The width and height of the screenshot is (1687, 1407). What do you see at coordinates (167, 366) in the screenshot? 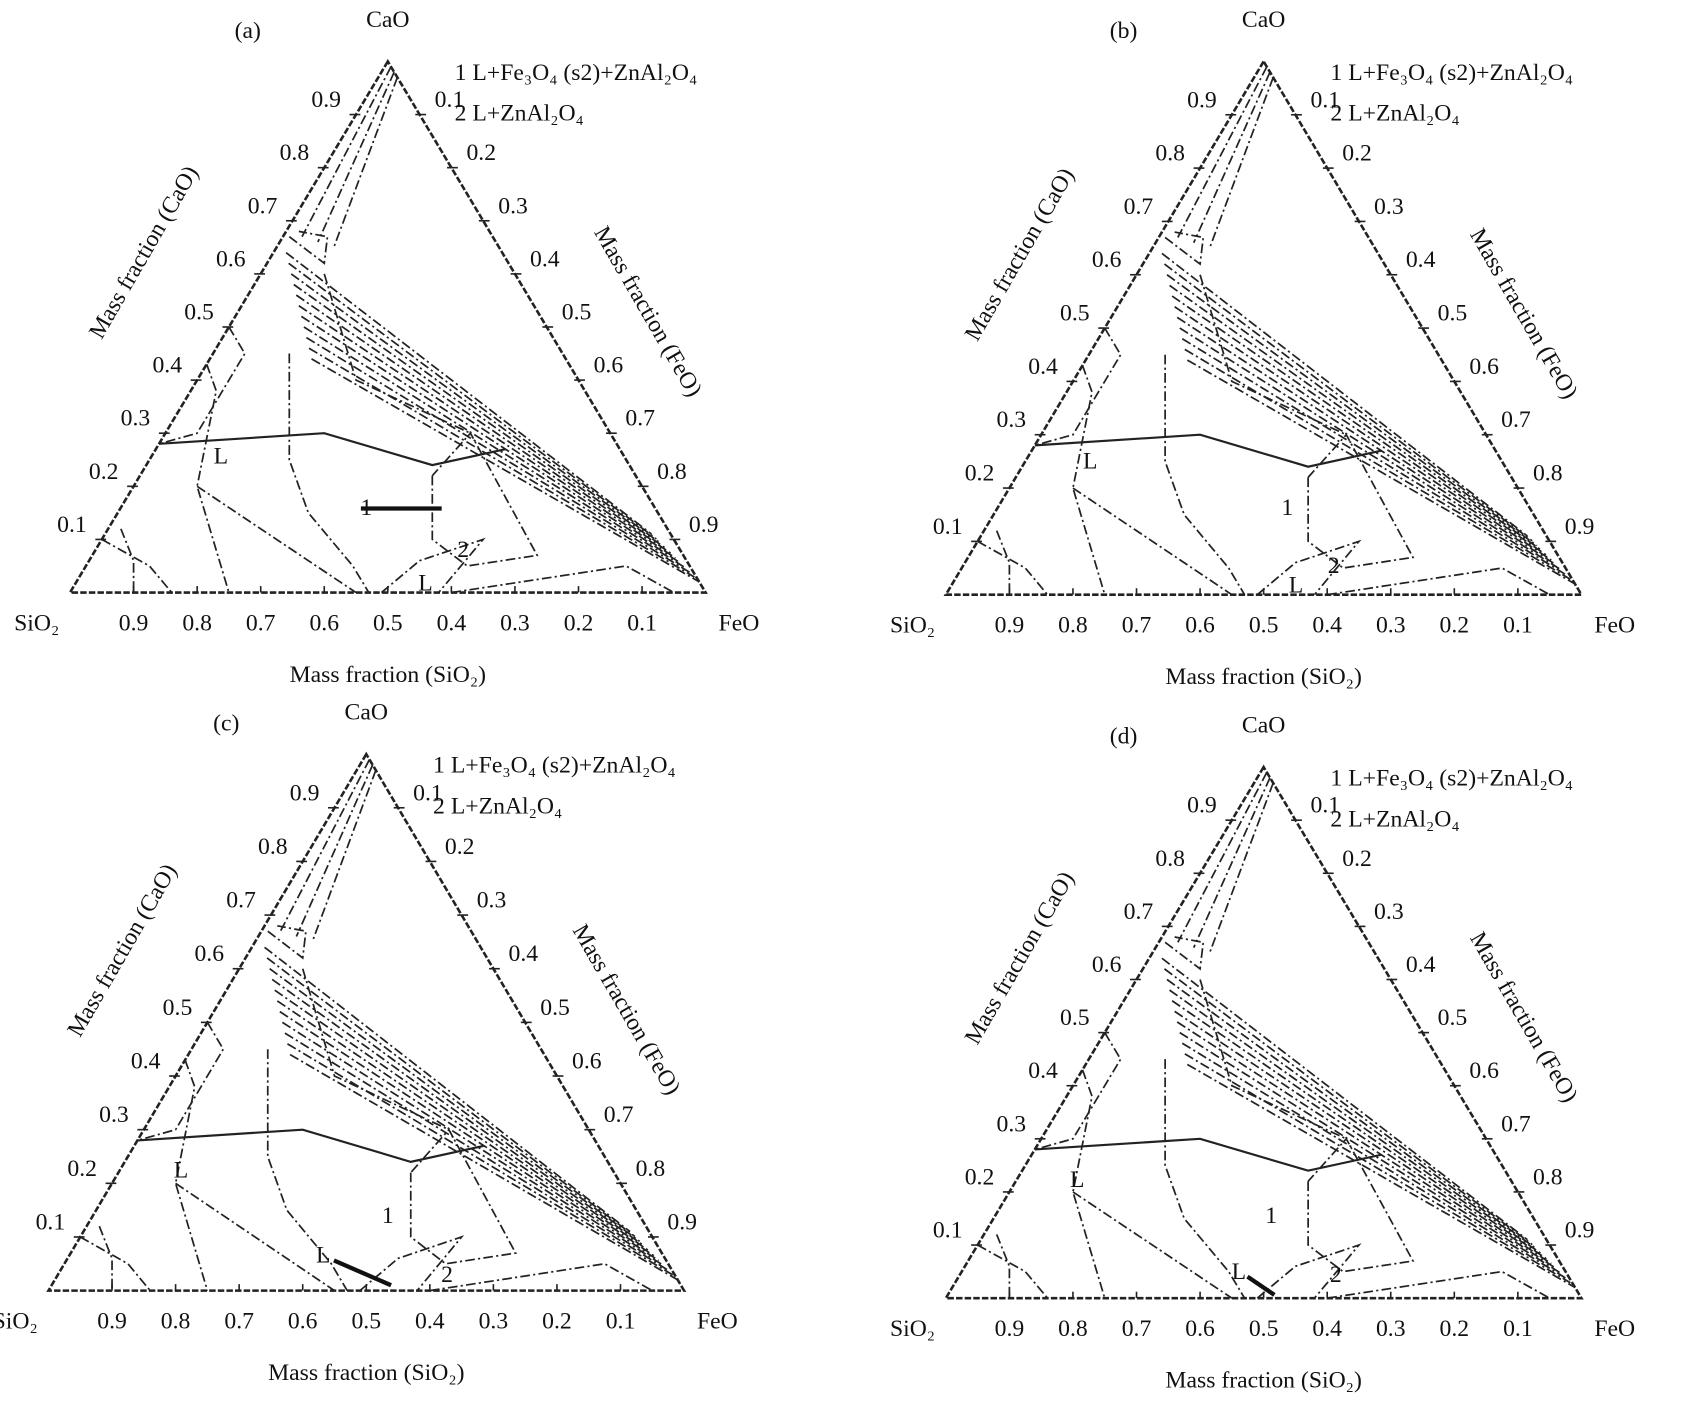
I see `cao-tick-label: 0.4` at bounding box center [167, 366].